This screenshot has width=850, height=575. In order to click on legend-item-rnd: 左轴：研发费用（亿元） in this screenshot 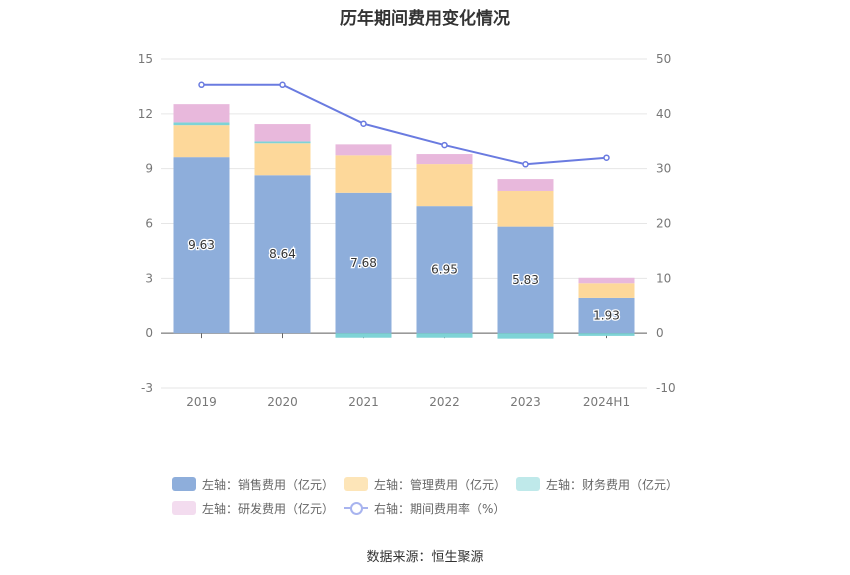, I will do `click(258, 508)`.